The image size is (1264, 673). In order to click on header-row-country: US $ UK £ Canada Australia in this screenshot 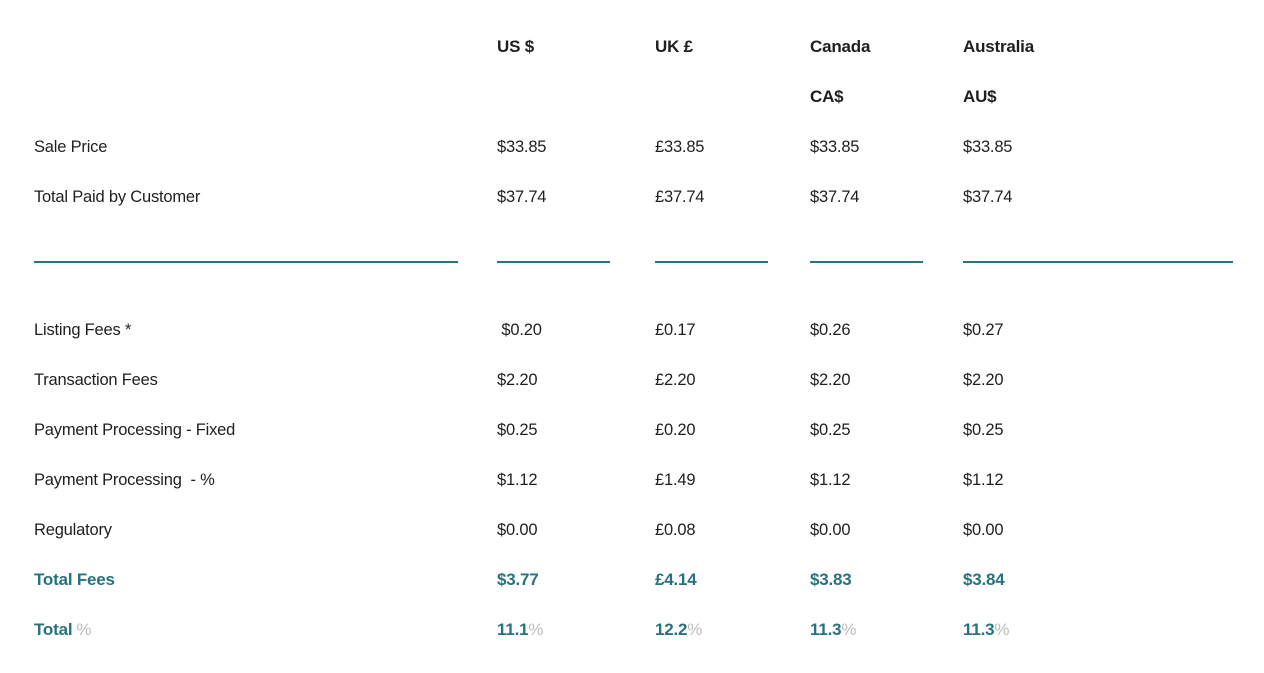, I will do `click(649, 47)`.